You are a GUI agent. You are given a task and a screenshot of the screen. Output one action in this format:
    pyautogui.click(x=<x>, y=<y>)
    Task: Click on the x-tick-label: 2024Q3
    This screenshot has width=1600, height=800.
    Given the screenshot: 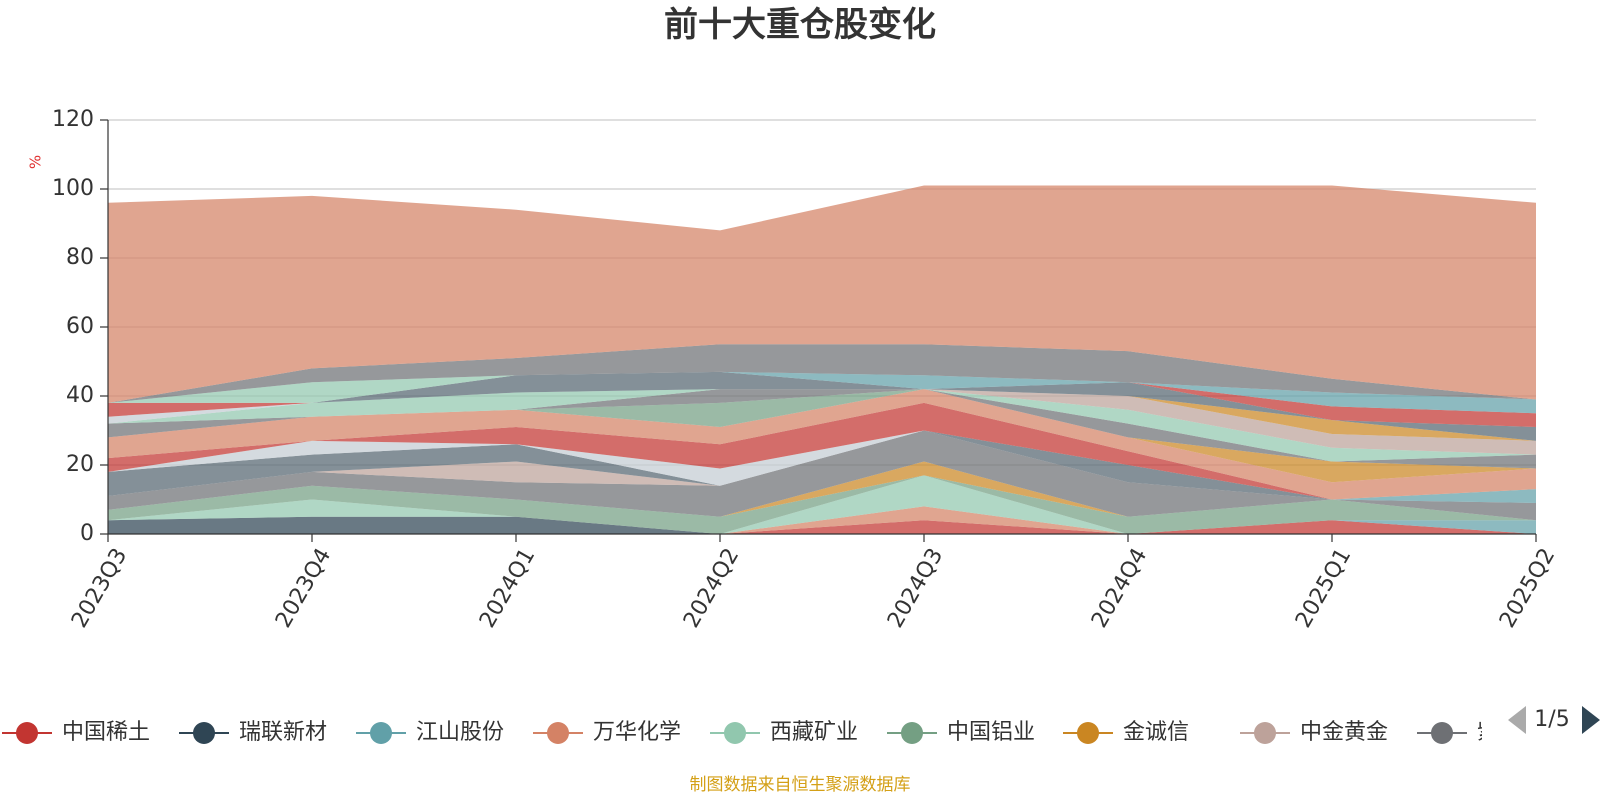 What is the action you would take?
    pyautogui.click(x=915, y=588)
    